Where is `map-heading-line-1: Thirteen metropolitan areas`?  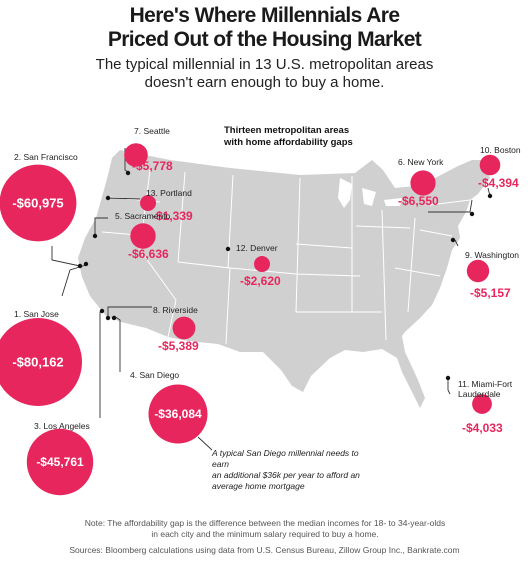 map-heading-line-1: Thirteen metropolitan areas is located at coordinates (287, 130).